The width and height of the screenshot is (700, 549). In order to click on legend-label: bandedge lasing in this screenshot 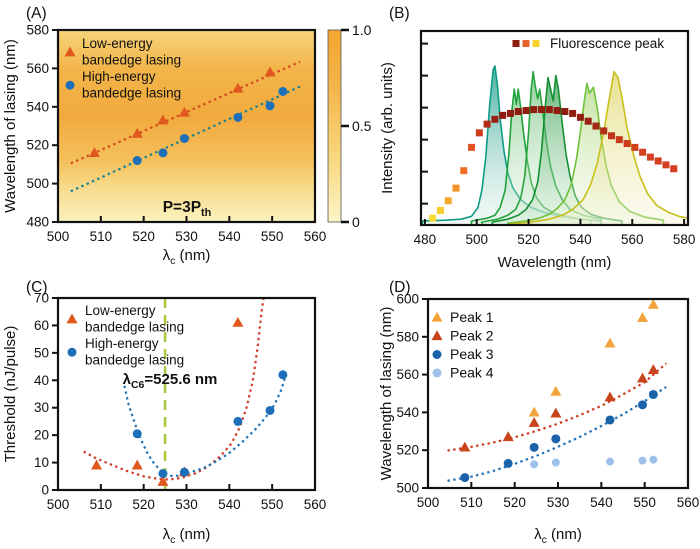, I will do `click(134, 360)`.